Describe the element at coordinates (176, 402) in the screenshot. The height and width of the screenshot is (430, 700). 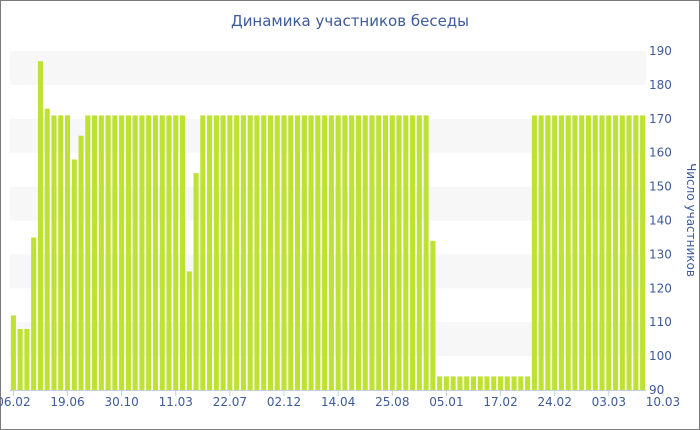
I see `x-tick-label: 11.03` at that location.